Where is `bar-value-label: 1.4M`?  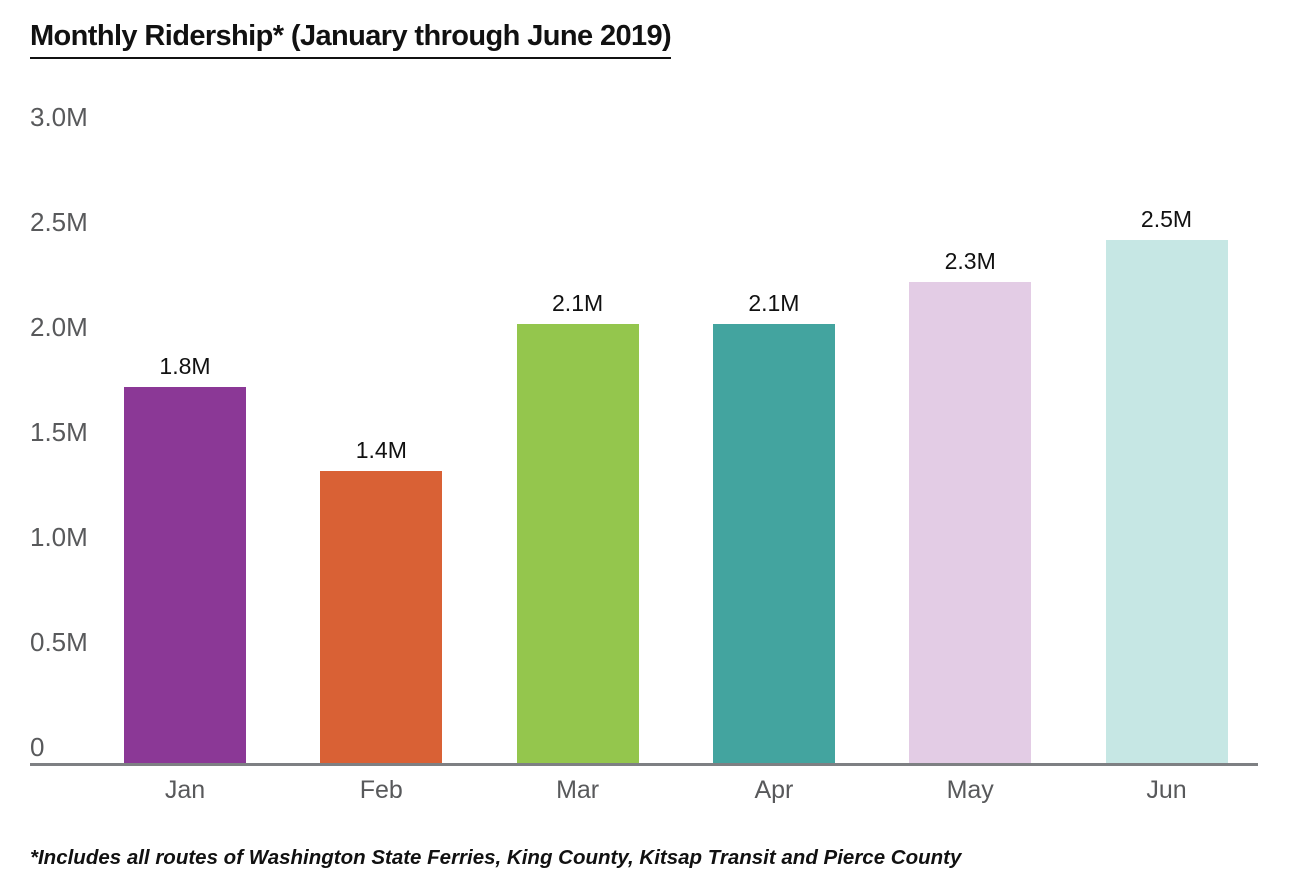 bar-value-label: 1.4M is located at coordinates (381, 450).